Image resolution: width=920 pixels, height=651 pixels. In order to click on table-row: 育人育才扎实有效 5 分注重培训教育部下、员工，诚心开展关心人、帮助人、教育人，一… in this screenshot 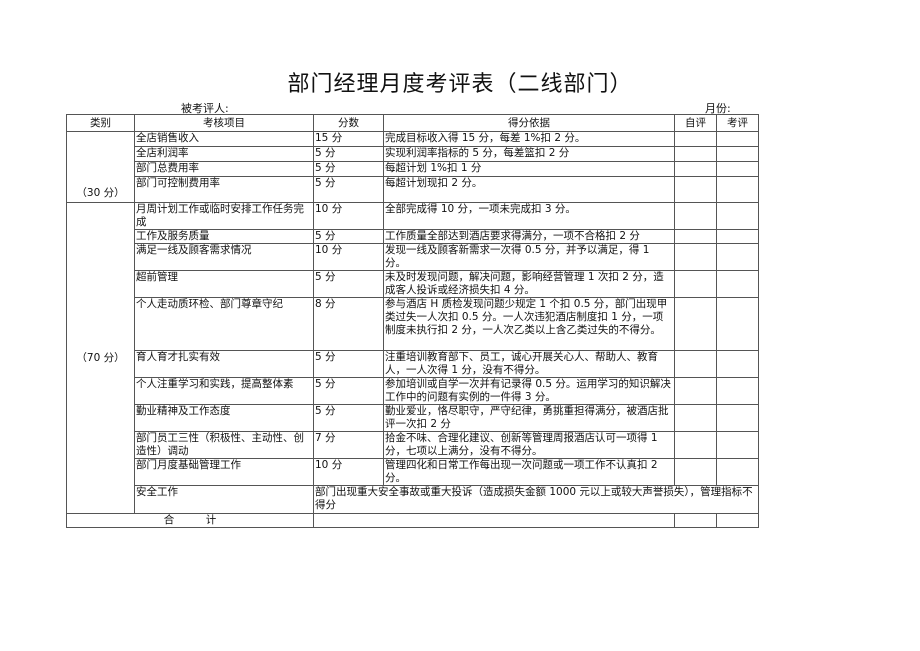, I will do `click(413, 364)`.